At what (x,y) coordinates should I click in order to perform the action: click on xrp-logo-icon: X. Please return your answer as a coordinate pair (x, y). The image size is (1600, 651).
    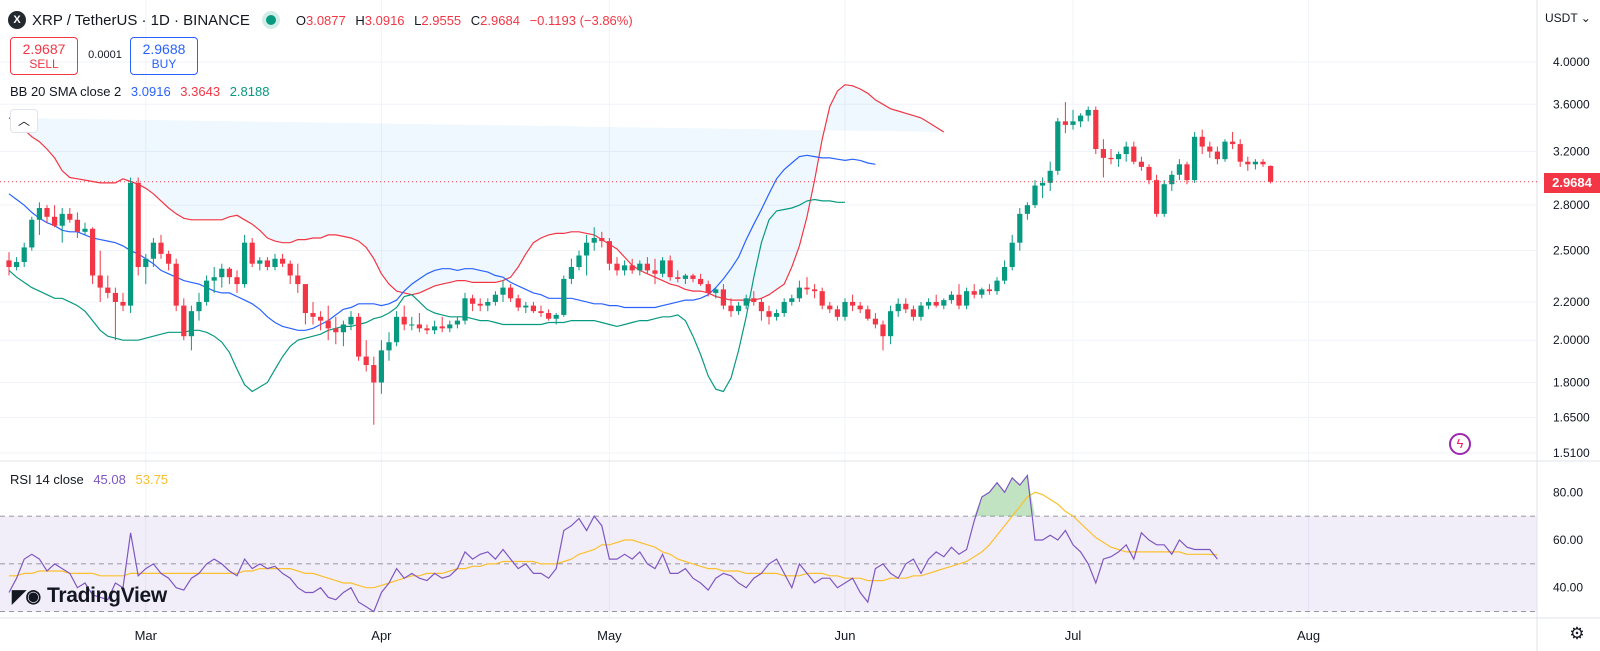
    Looking at the image, I should click on (17, 20).